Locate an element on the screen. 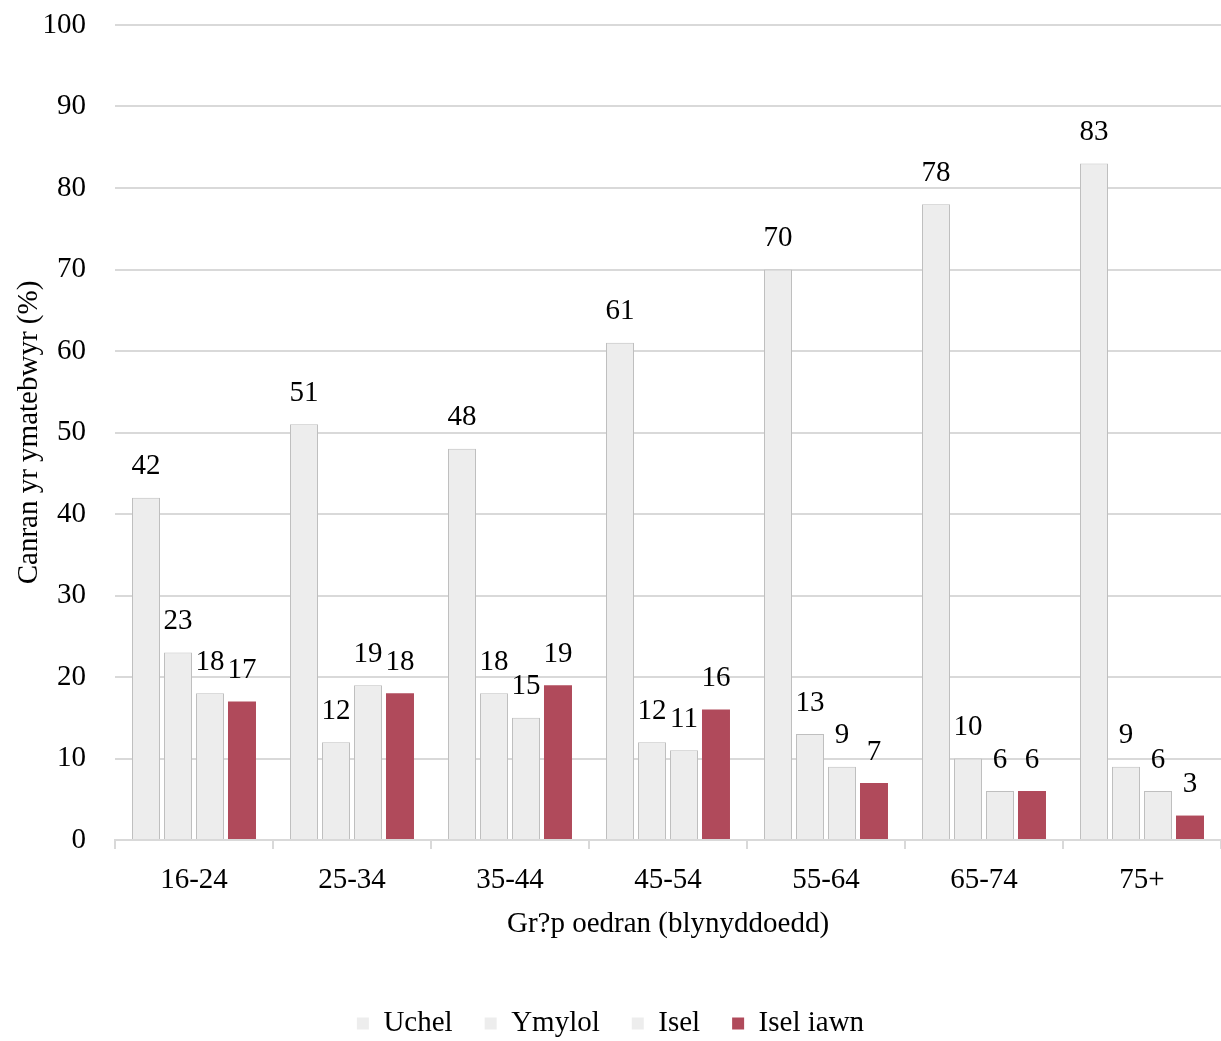 This screenshot has width=1221, height=1041. legend-label: Isel iawn is located at coordinates (811, 1021).